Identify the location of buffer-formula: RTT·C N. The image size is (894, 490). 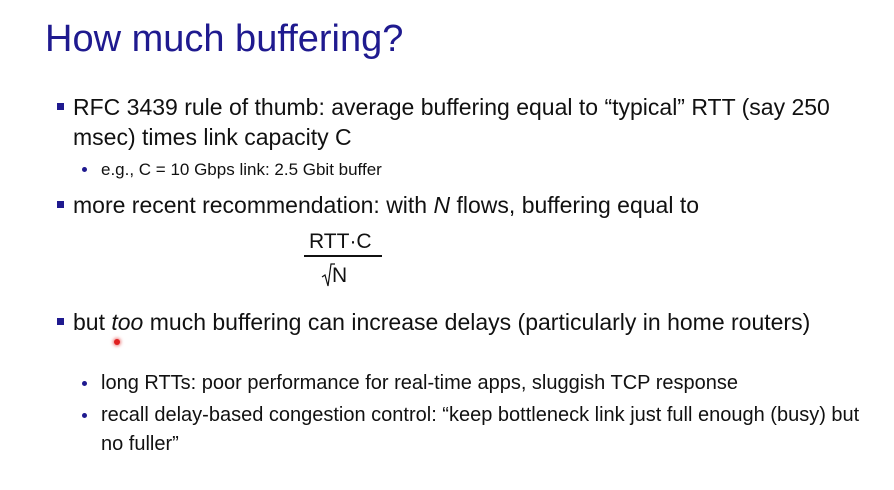
(344, 259).